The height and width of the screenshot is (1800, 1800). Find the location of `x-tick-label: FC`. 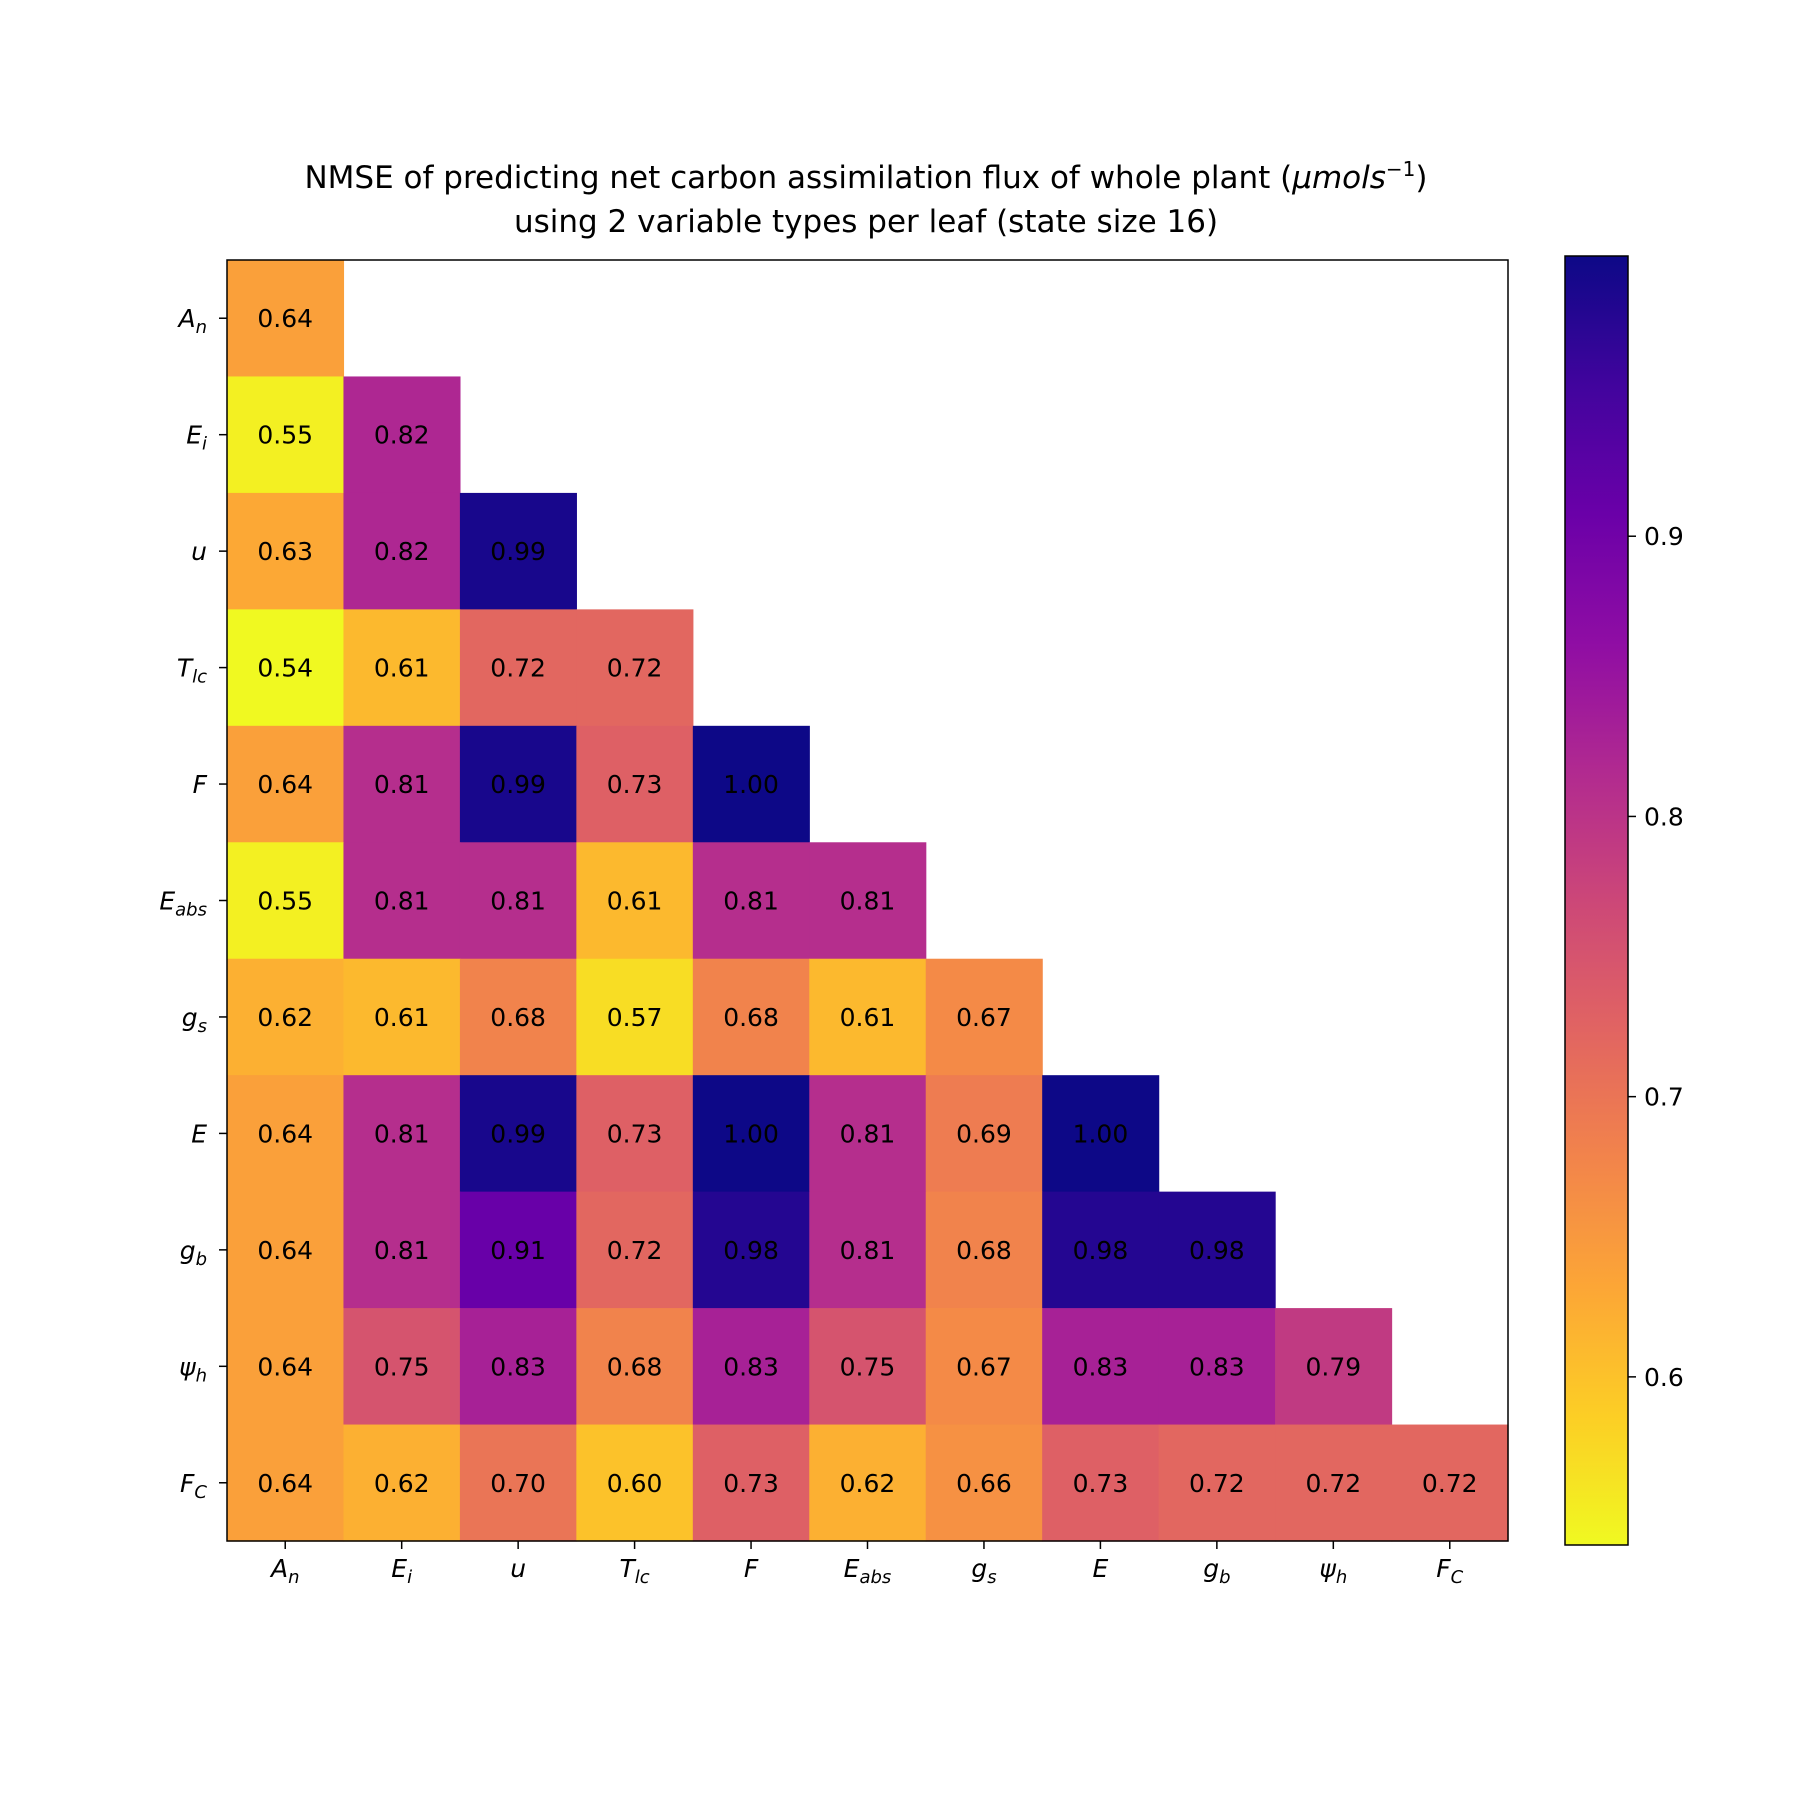

x-tick-label: FC is located at coordinates (1449, 1571).